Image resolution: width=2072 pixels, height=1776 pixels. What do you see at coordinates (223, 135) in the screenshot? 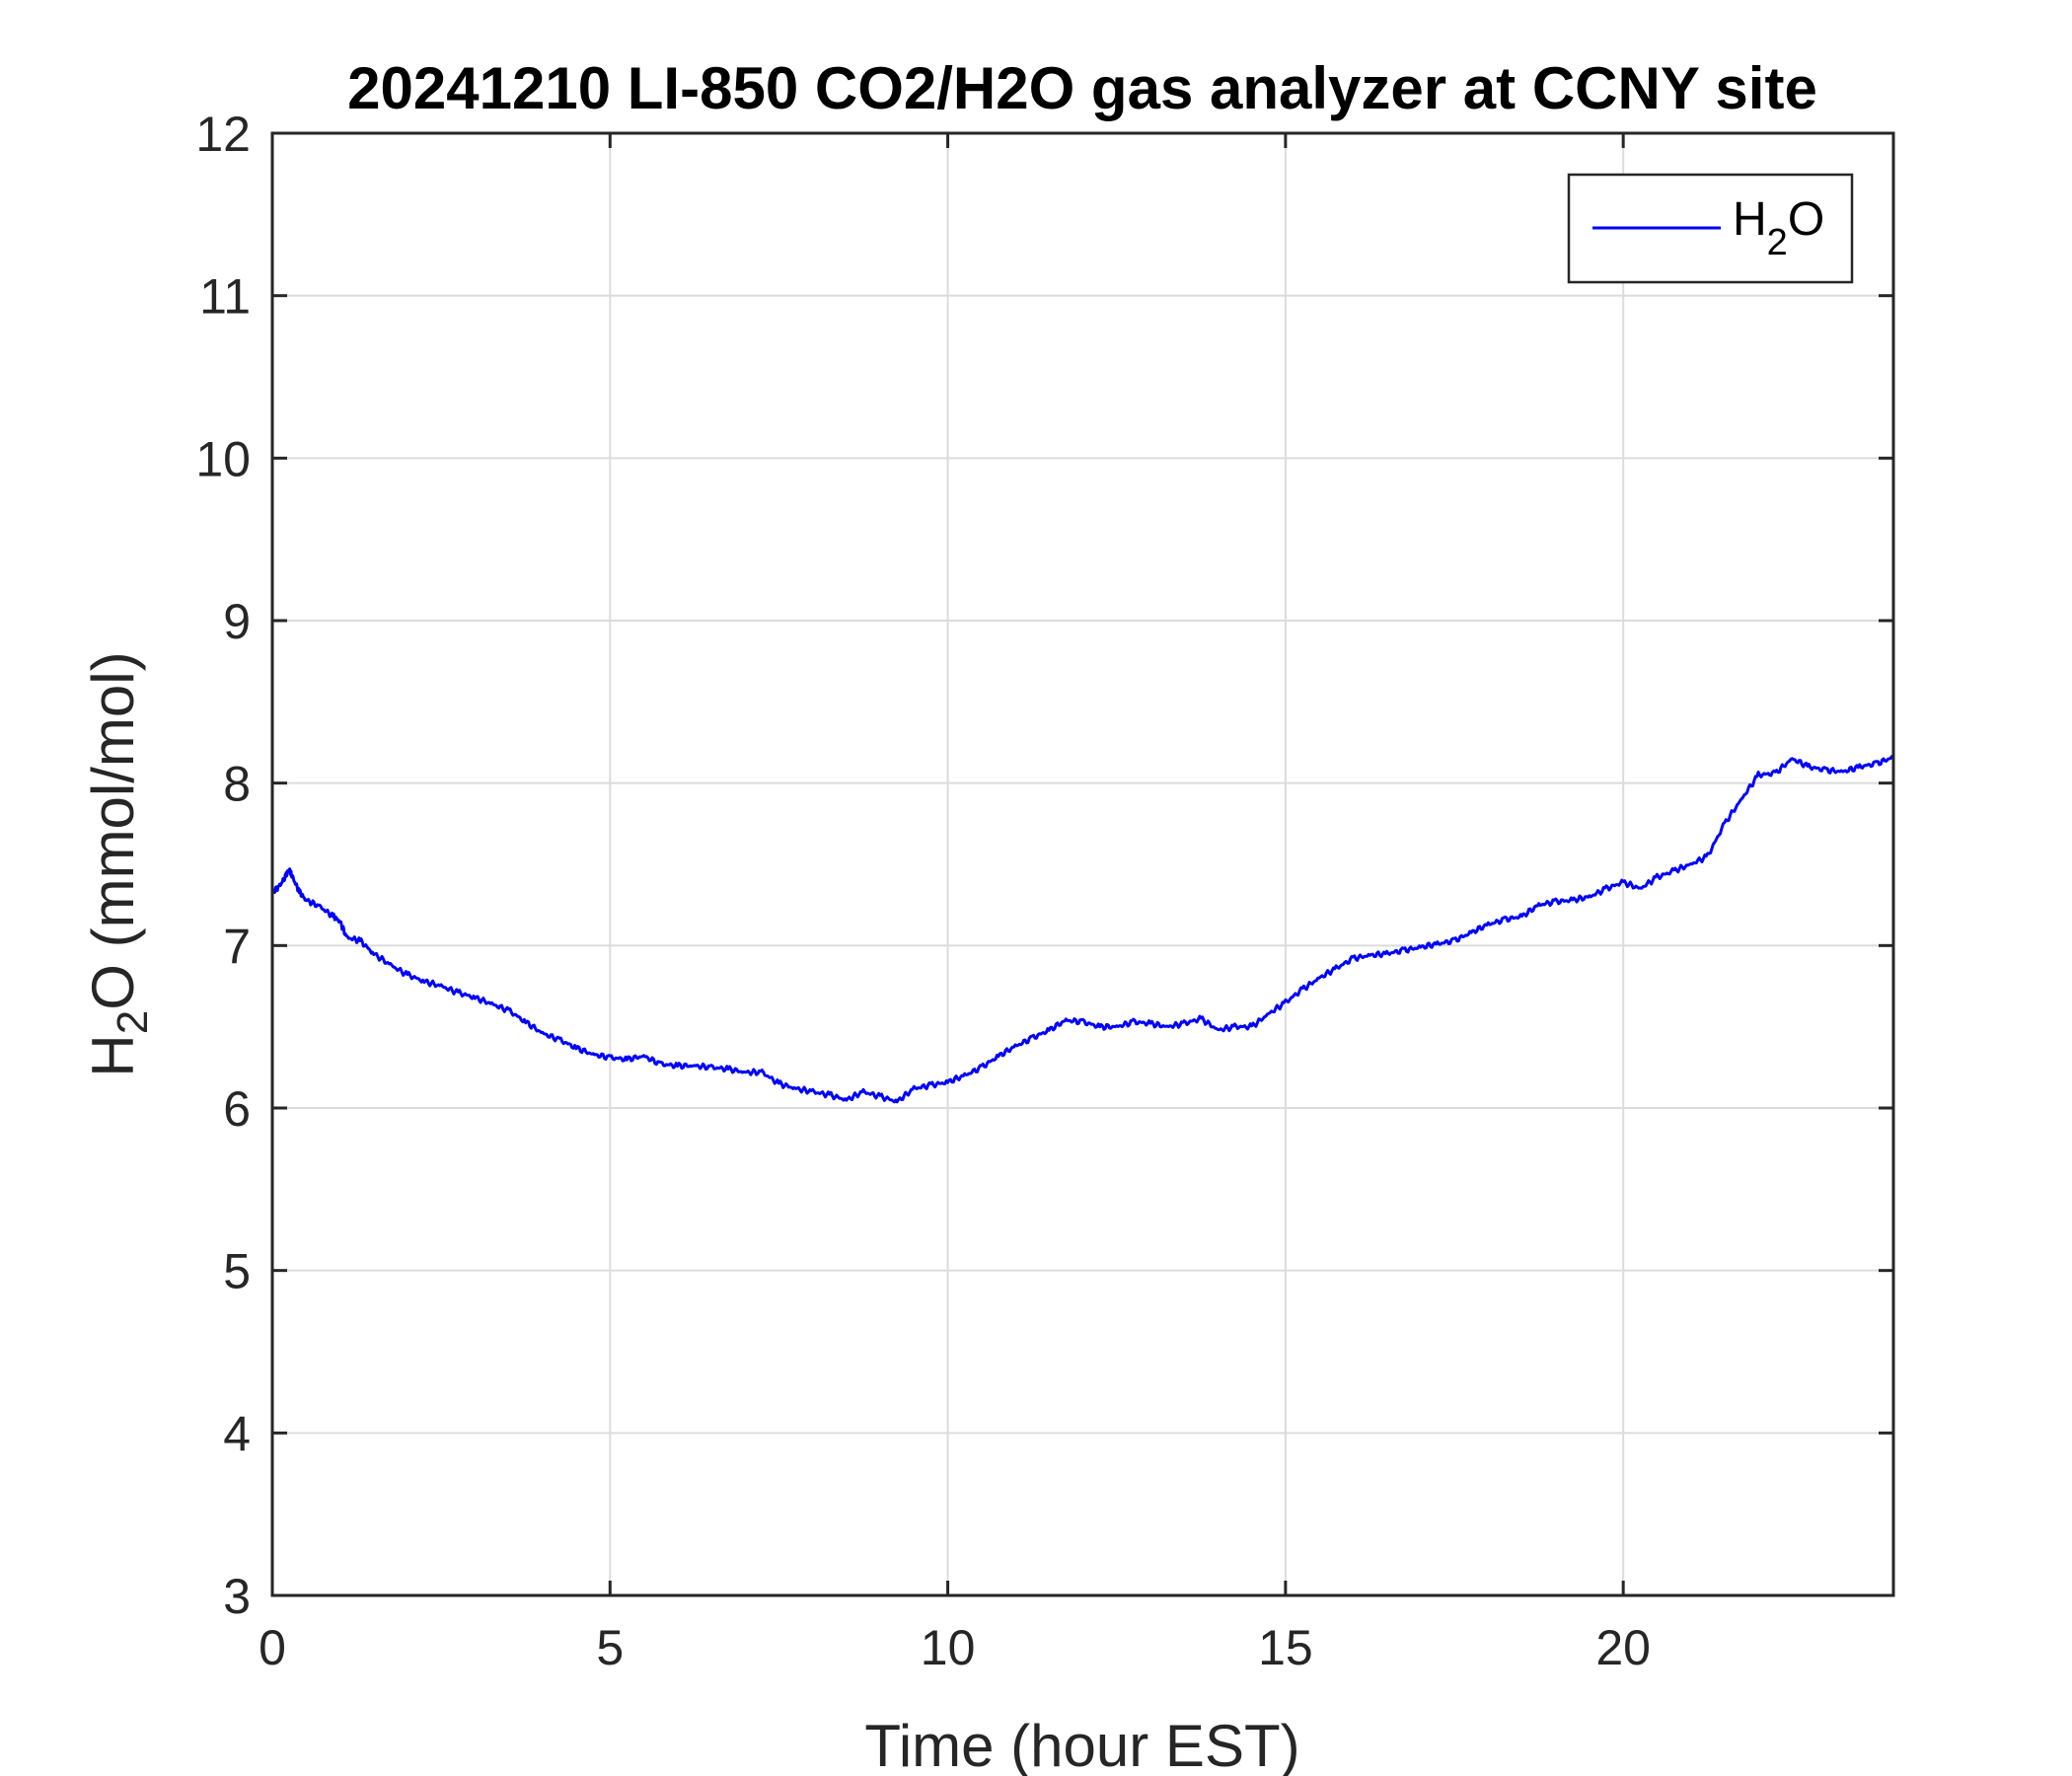
I see `y-tick-label: 12` at bounding box center [223, 135].